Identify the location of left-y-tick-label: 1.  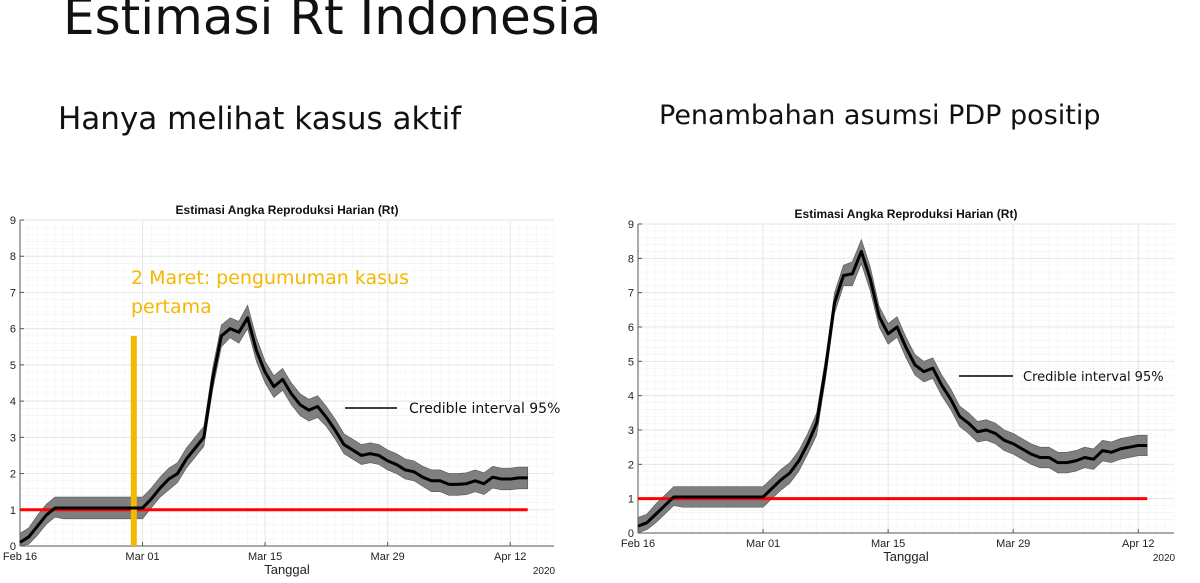
(13, 511).